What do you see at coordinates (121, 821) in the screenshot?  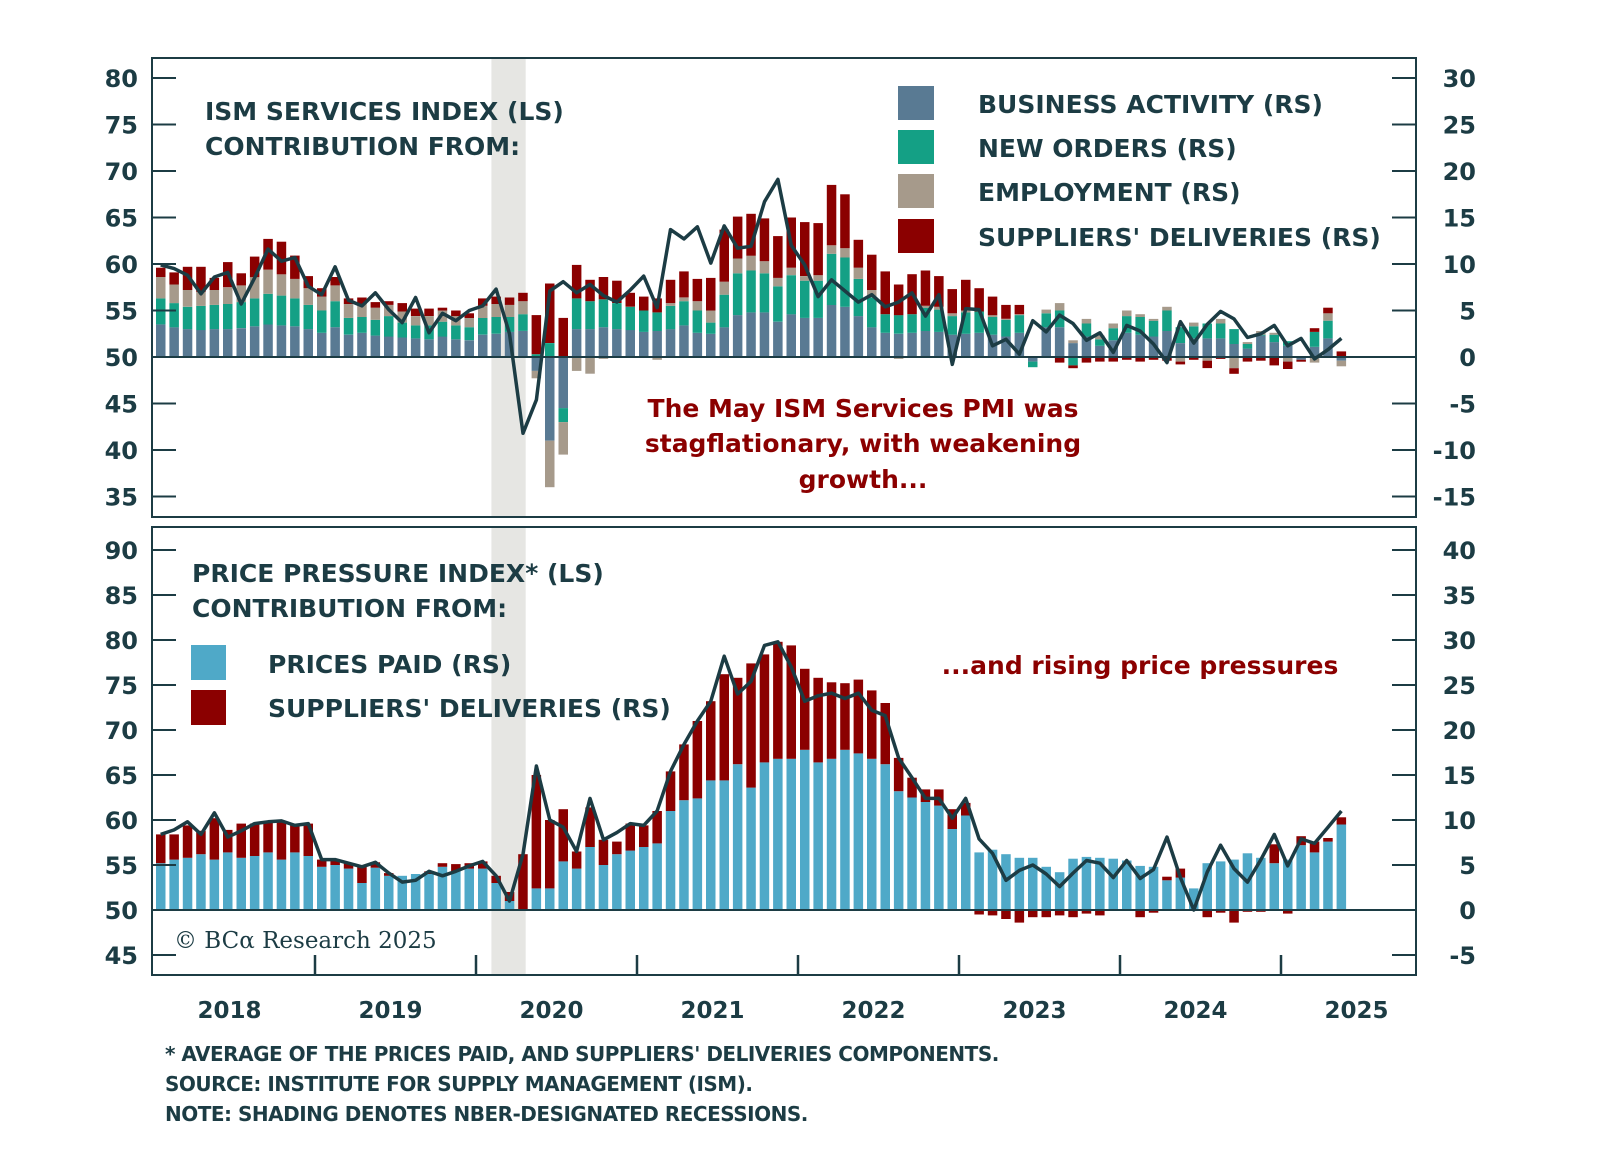 I see `left-tick-label: 60` at bounding box center [121, 821].